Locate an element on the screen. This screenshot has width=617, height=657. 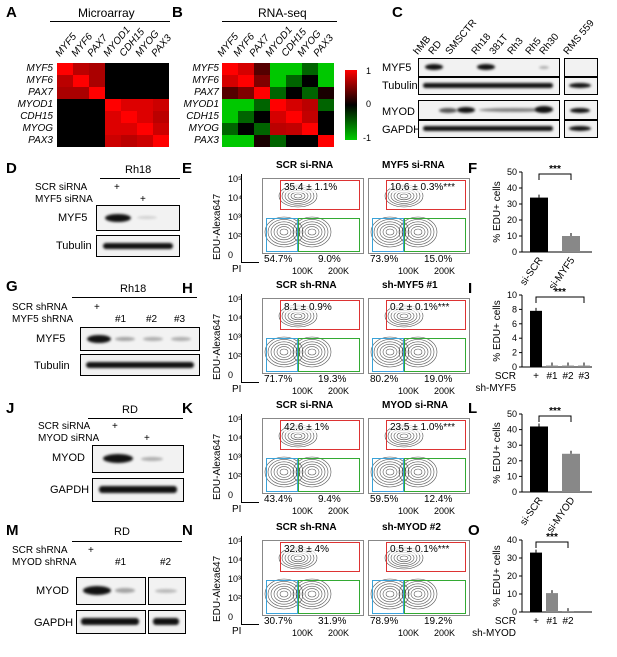
gate-percent-top: 0.5 ± 0.1%*** is located at coordinates (420, 549).